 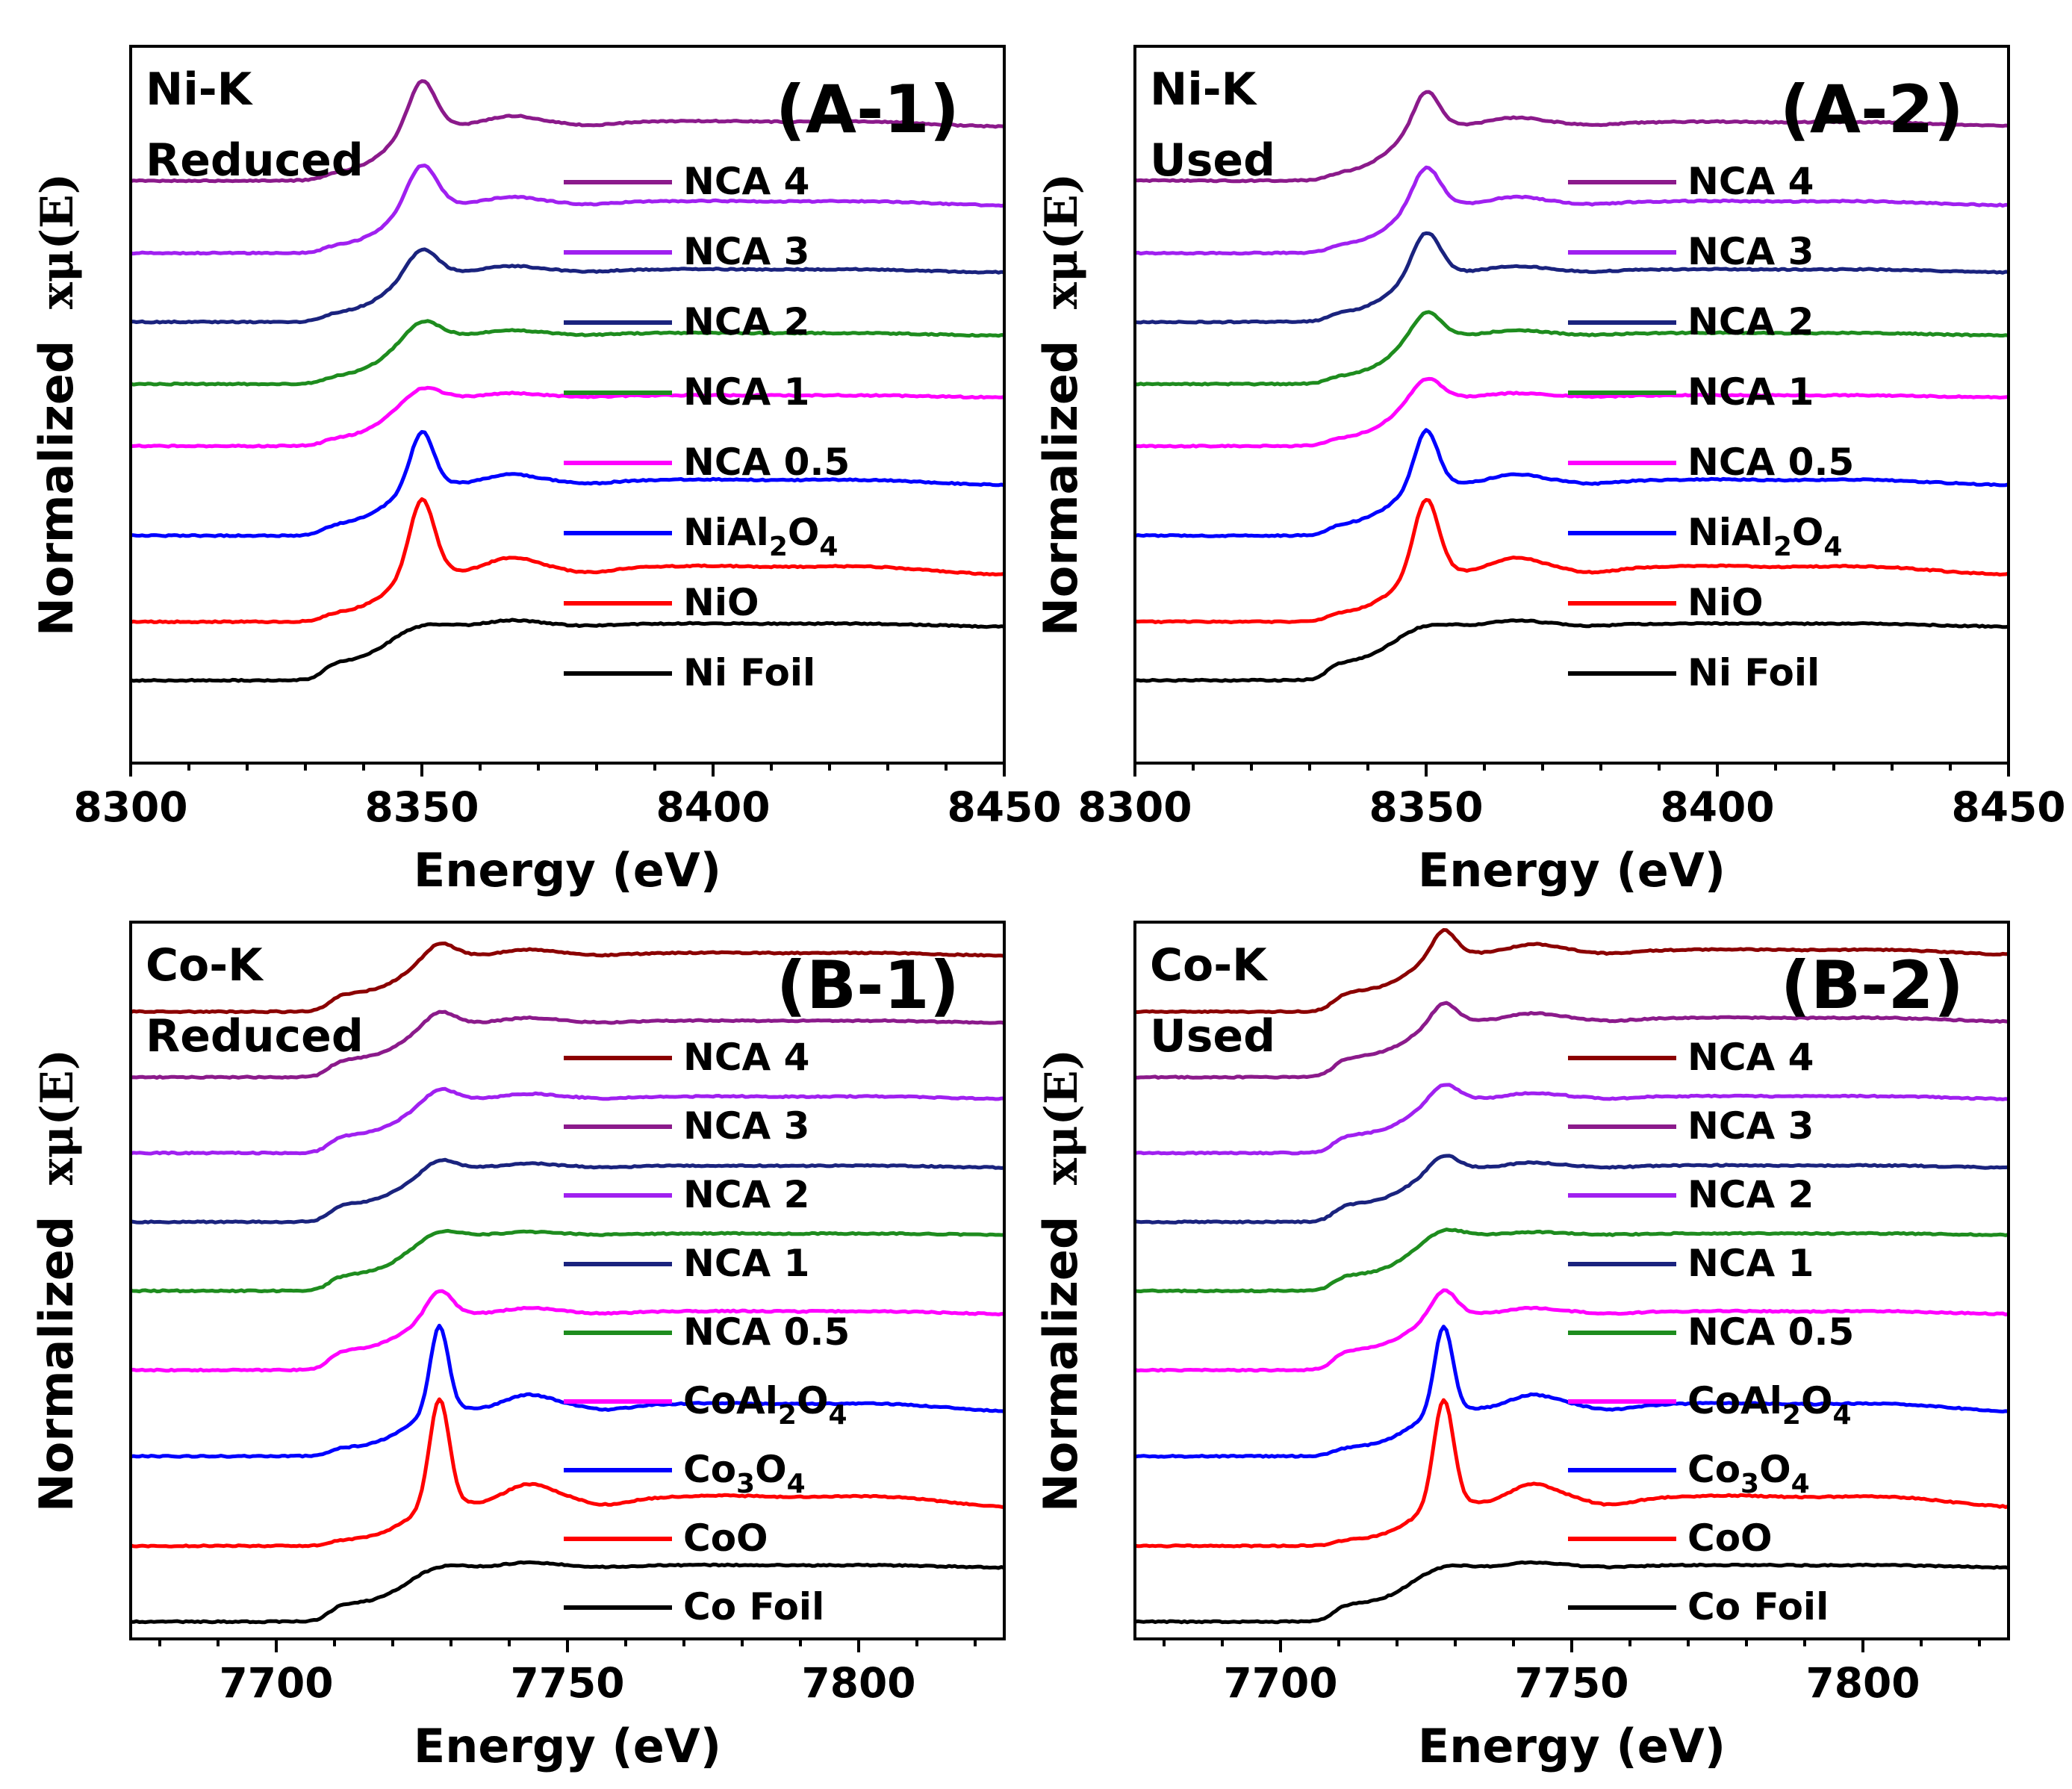 I want to click on x-tick-label: 8300, so click(x=1134, y=807).